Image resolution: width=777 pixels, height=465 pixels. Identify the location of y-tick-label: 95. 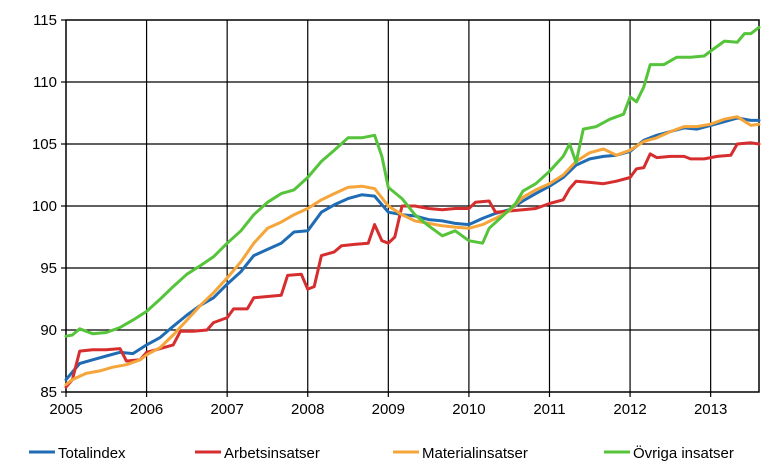
(48, 268).